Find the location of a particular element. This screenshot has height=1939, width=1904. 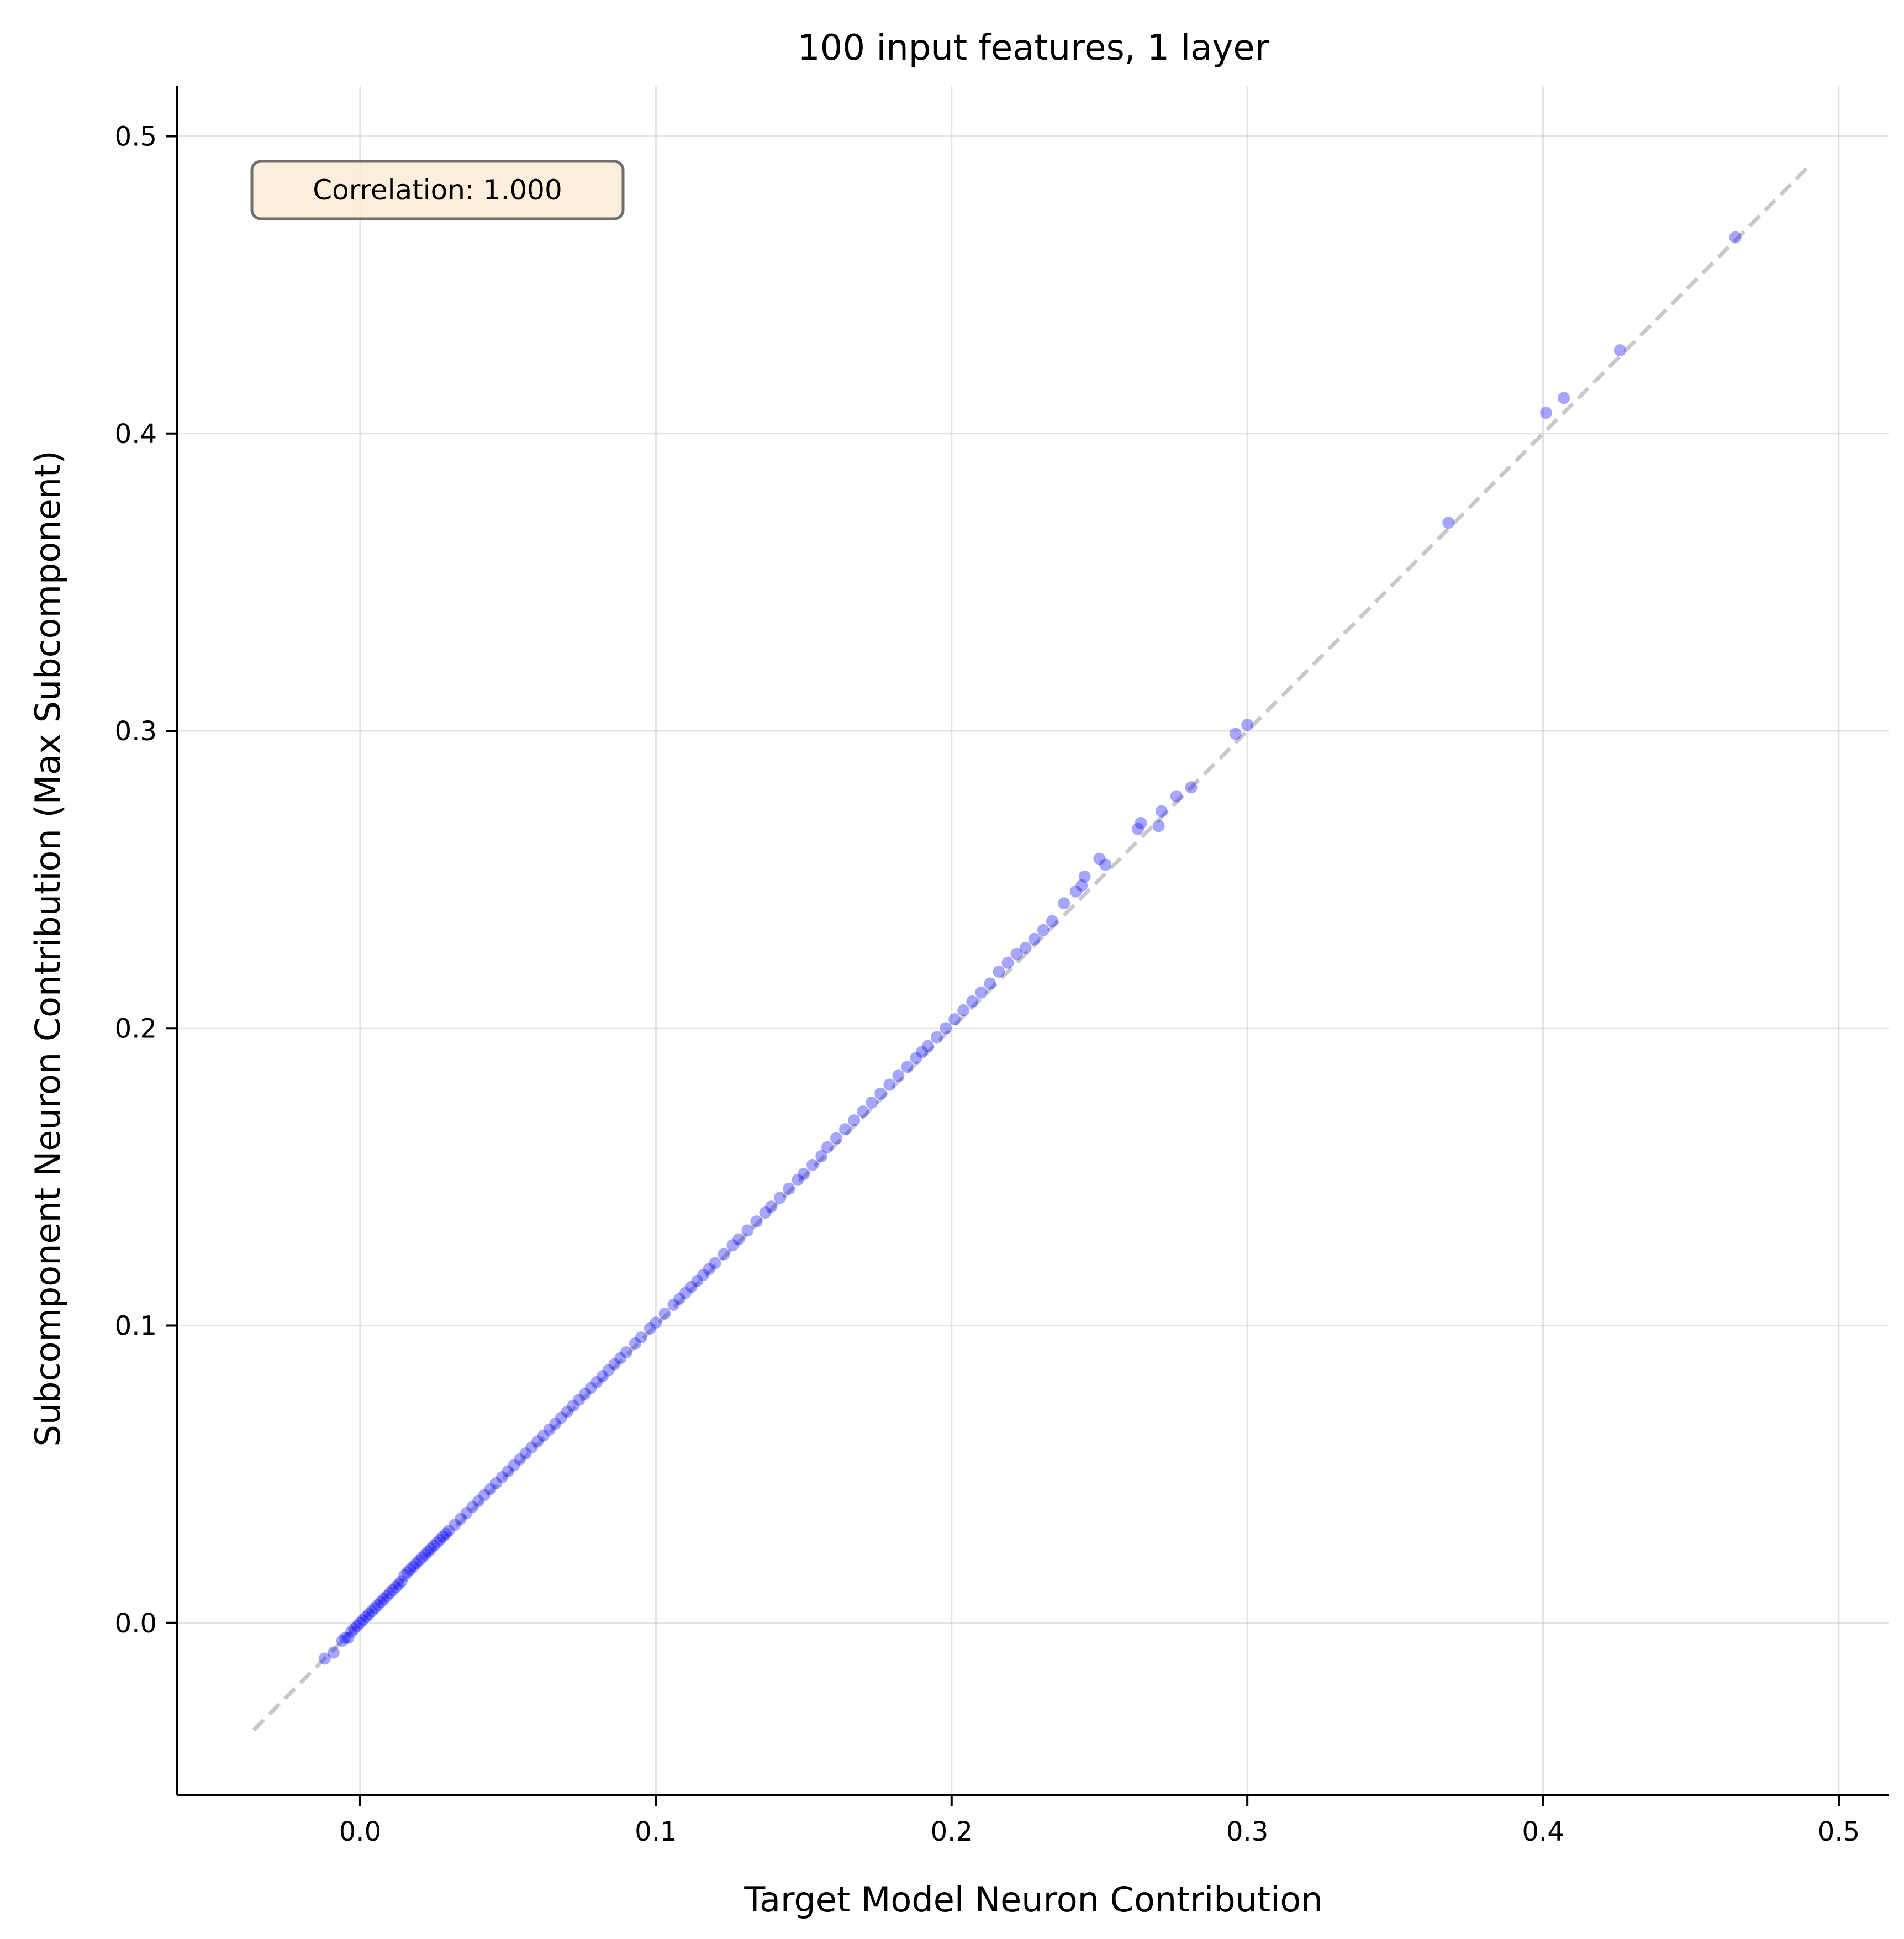

x-axis-ticks: 0.0 0.1 0.2 0.3 0.4 0.5 is located at coordinates (1099, 1821).